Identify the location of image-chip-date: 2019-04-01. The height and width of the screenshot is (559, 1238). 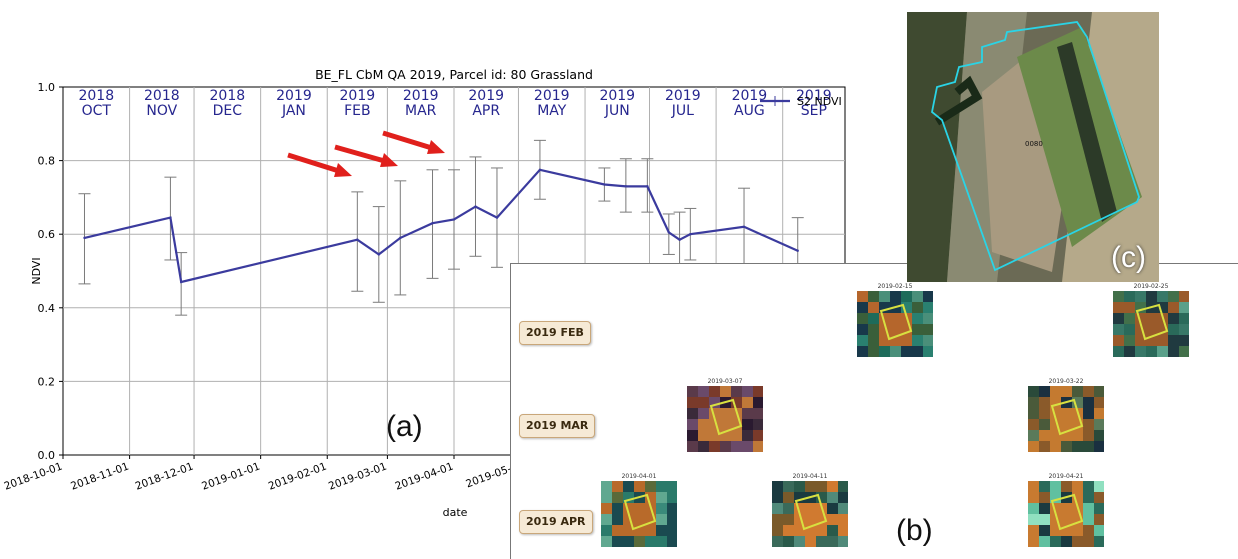
(639, 476).